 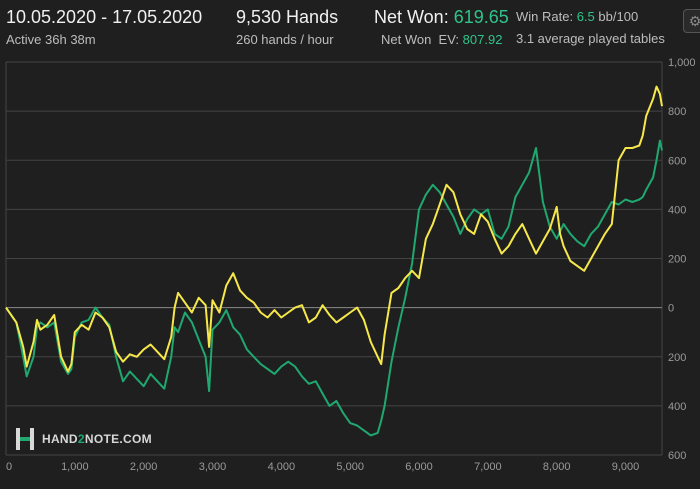 I want to click on hands-count: 9,530 Hands, so click(x=287, y=17).